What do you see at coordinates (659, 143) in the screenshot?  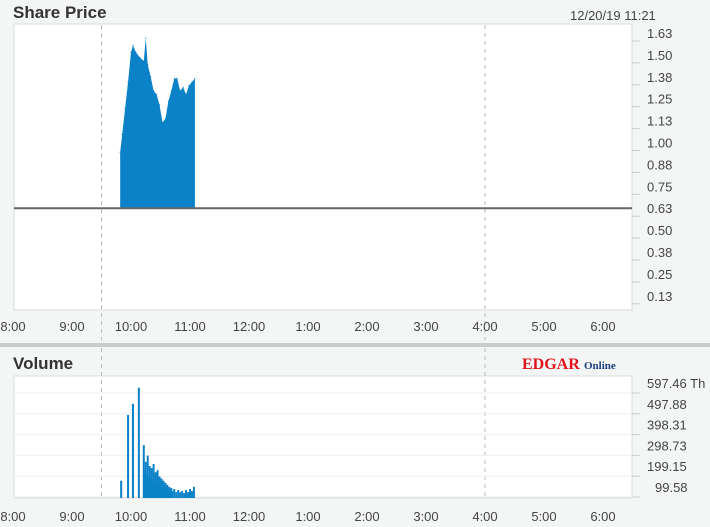 I see `y-tick-label: 1.00` at bounding box center [659, 143].